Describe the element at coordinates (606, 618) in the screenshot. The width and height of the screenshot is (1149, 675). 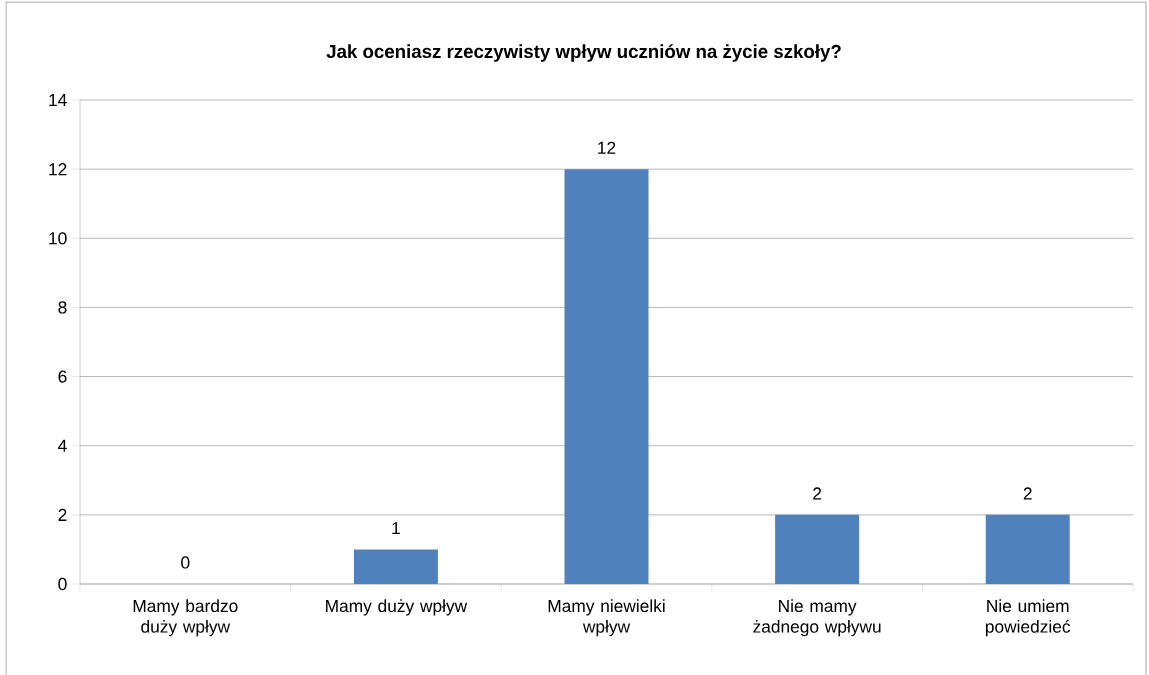
I see `x-tick-label: Mamy niewielki wpływ` at that location.